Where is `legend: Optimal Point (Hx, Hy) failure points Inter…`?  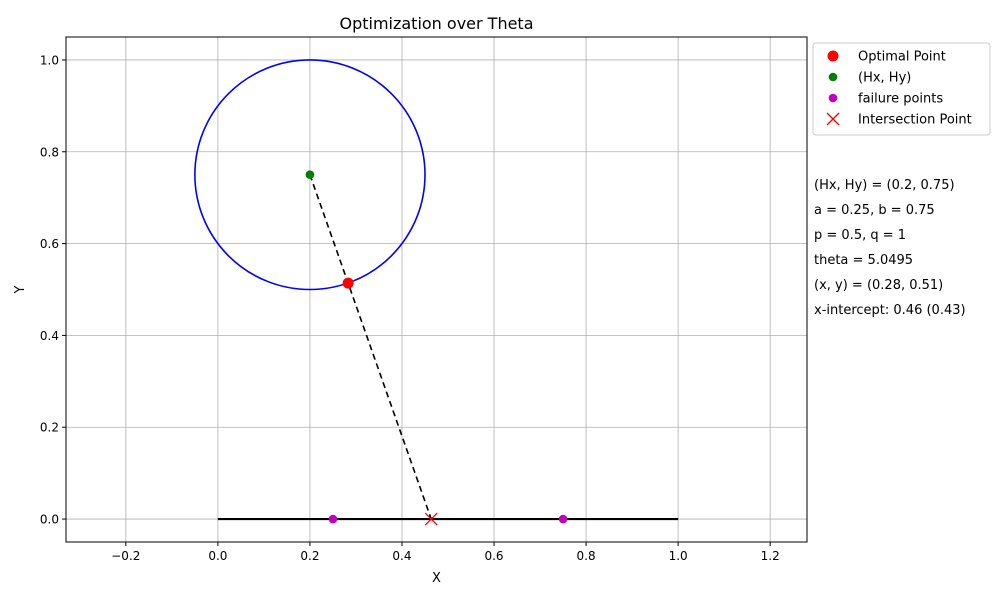 legend: Optimal Point (Hx, Hy) failure points Inter… is located at coordinates (901, 89).